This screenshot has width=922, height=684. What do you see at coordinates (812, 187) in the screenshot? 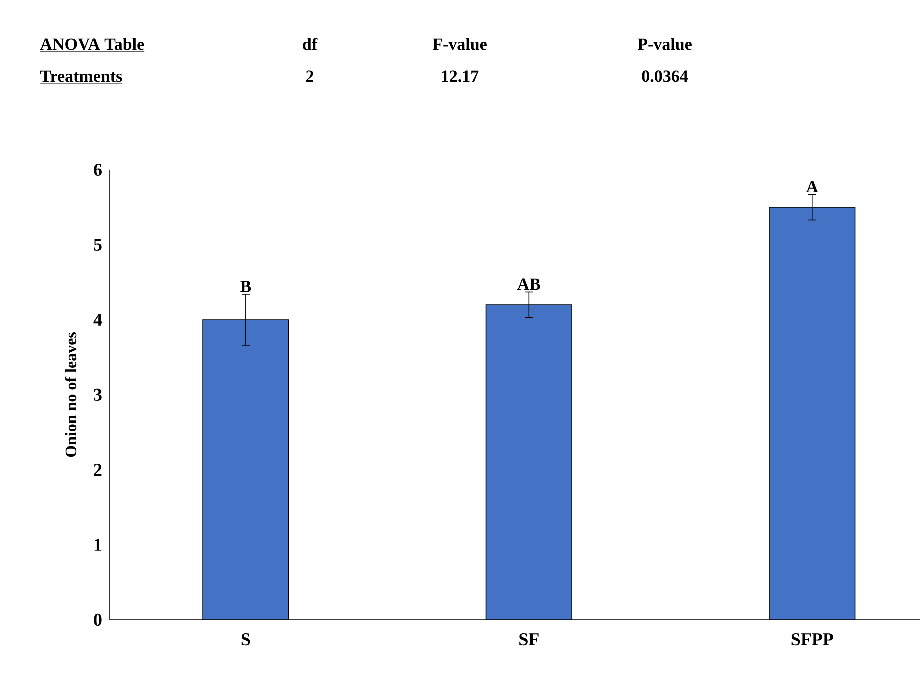
I see `data-label: A` at bounding box center [812, 187].